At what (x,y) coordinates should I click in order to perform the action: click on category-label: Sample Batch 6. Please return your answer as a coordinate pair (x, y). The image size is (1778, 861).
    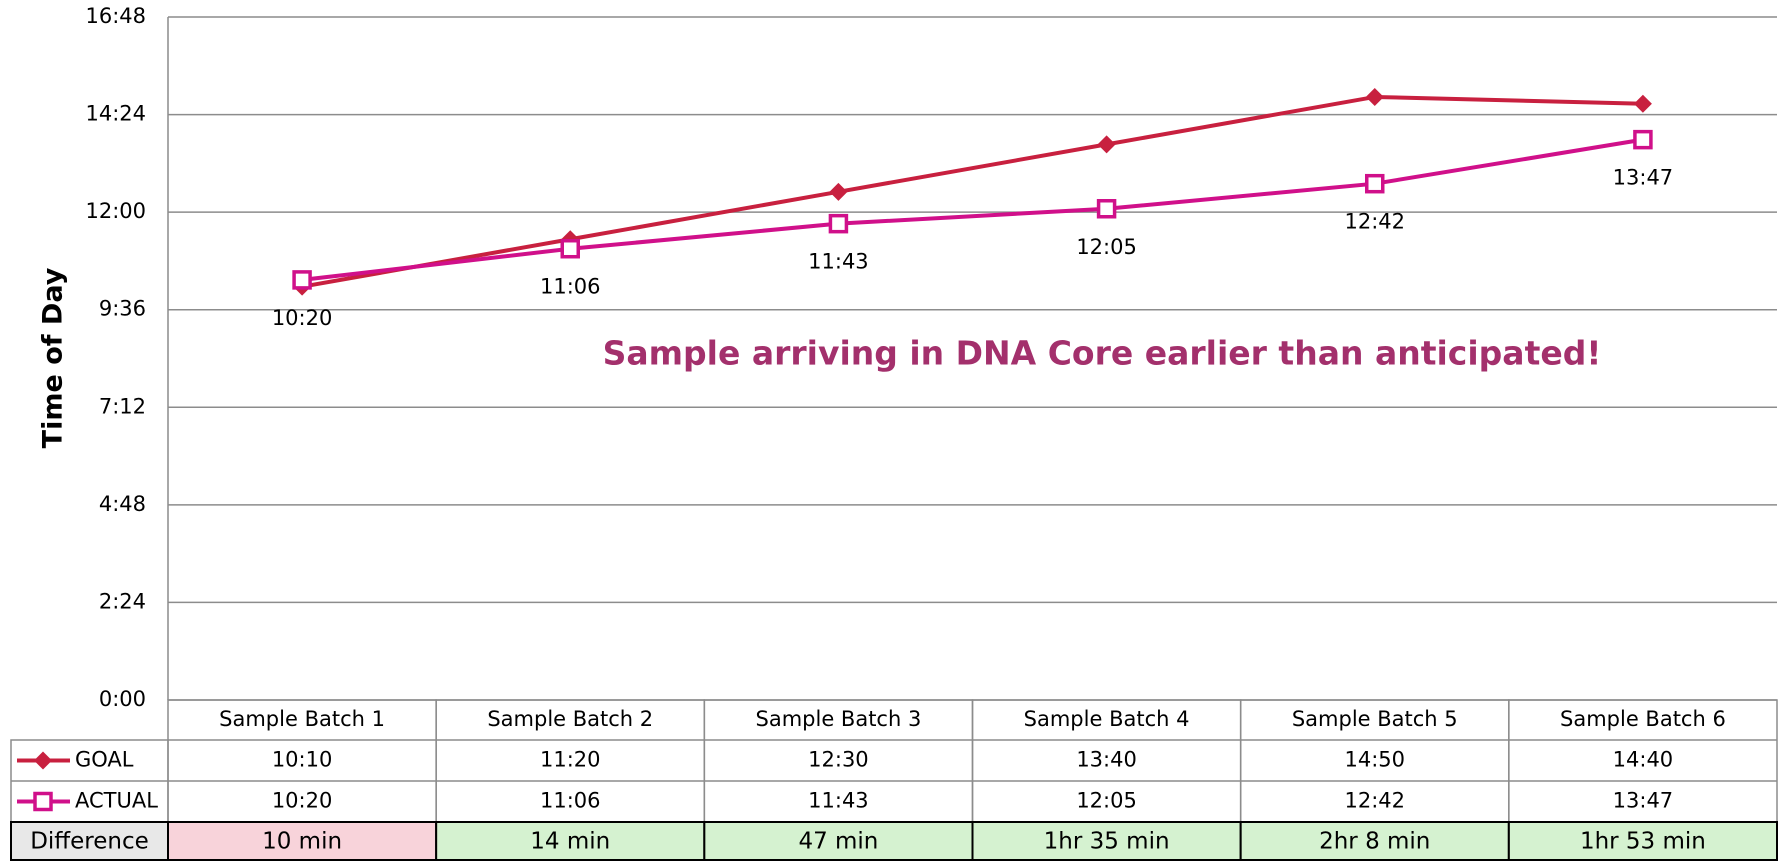
    Looking at the image, I should click on (1643, 719).